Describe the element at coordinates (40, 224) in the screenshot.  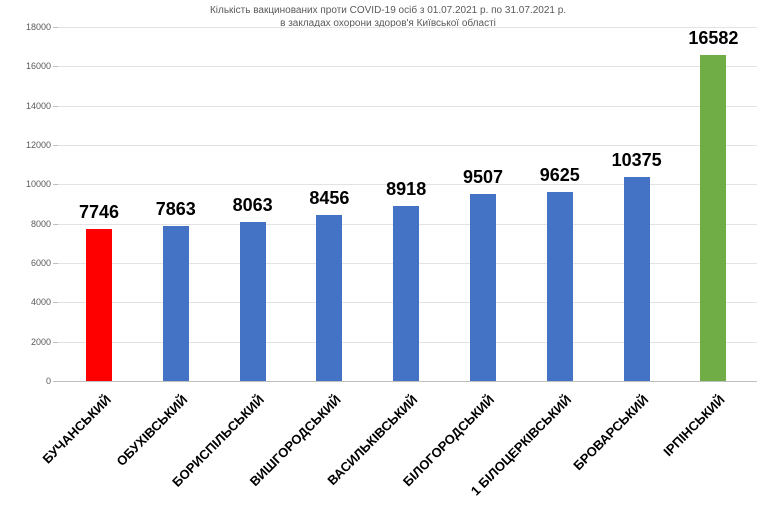
I see `ytick-label-8000: 8000` at that location.